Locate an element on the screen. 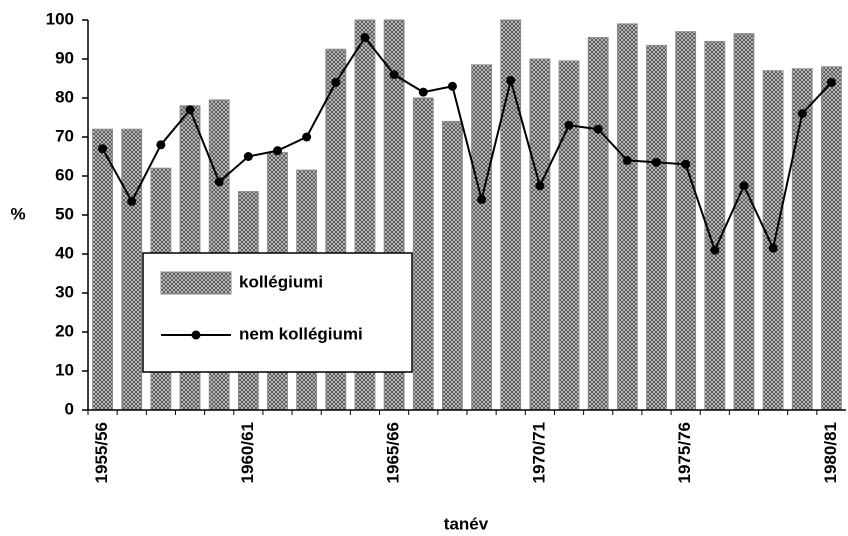 The width and height of the screenshot is (848, 536). legend-label: nem kollégiumi is located at coordinates (301, 333).